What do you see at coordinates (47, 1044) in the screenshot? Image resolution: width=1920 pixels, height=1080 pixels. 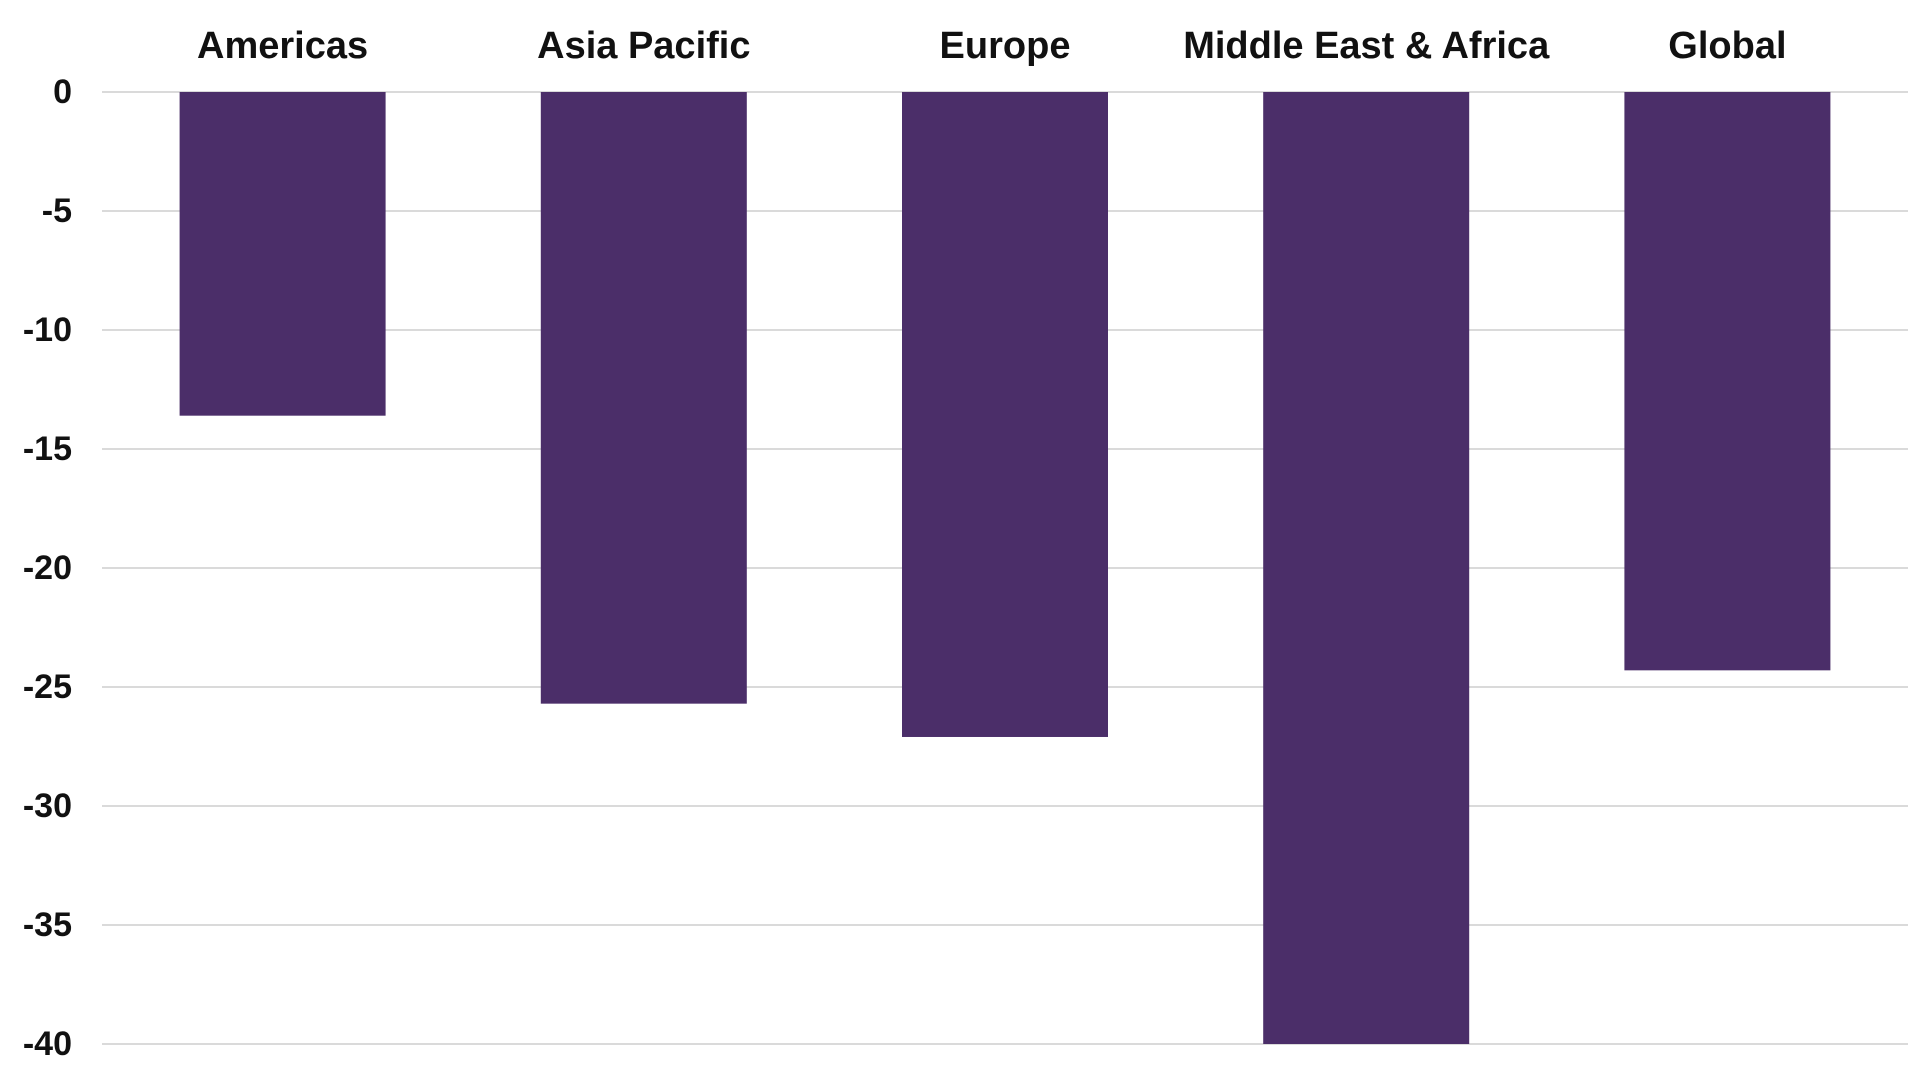 I see `y-tick-label: -40` at bounding box center [47, 1044].